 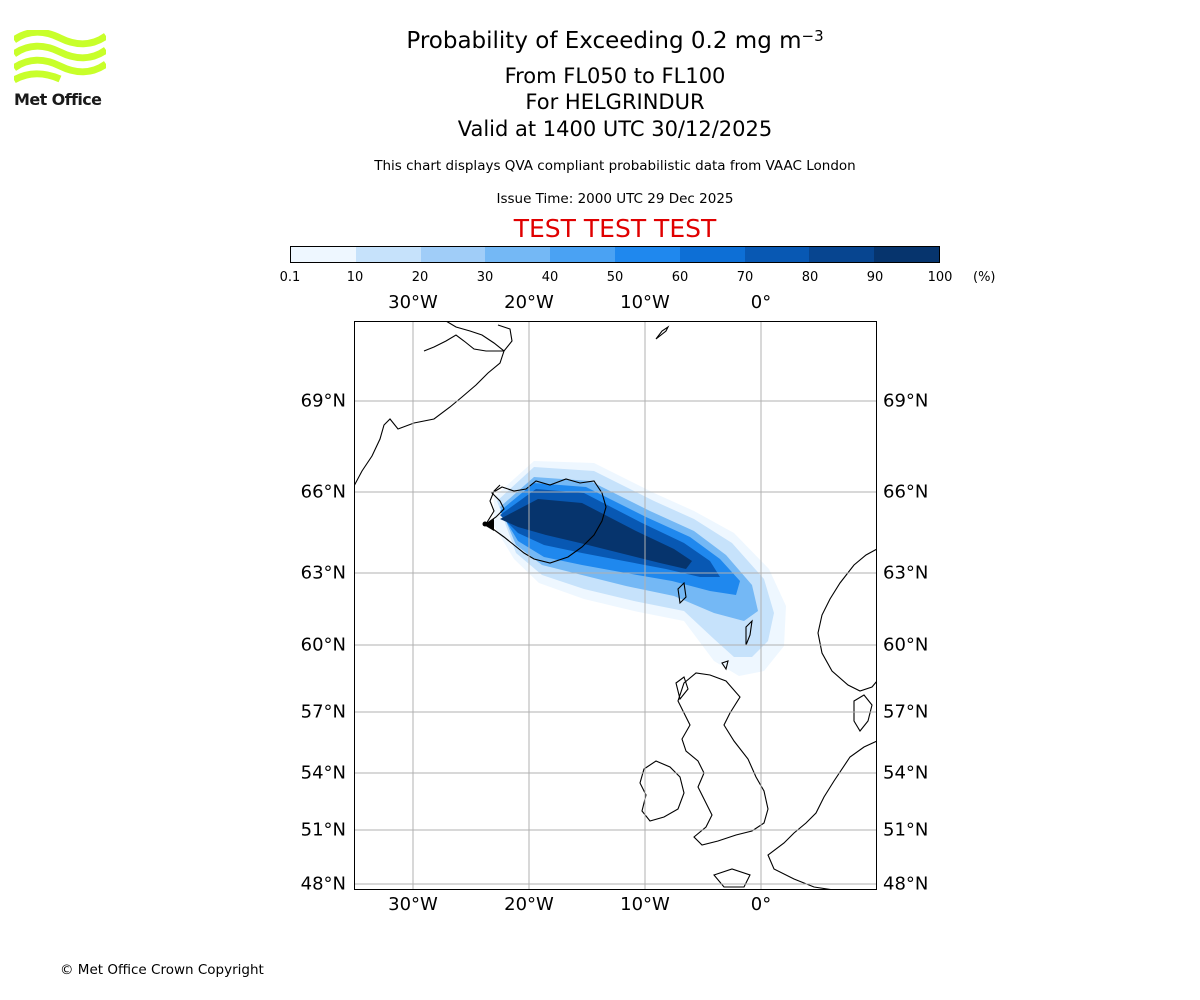 What do you see at coordinates (323, 712) in the screenshot?
I see `lat-label-left: 57°N` at bounding box center [323, 712].